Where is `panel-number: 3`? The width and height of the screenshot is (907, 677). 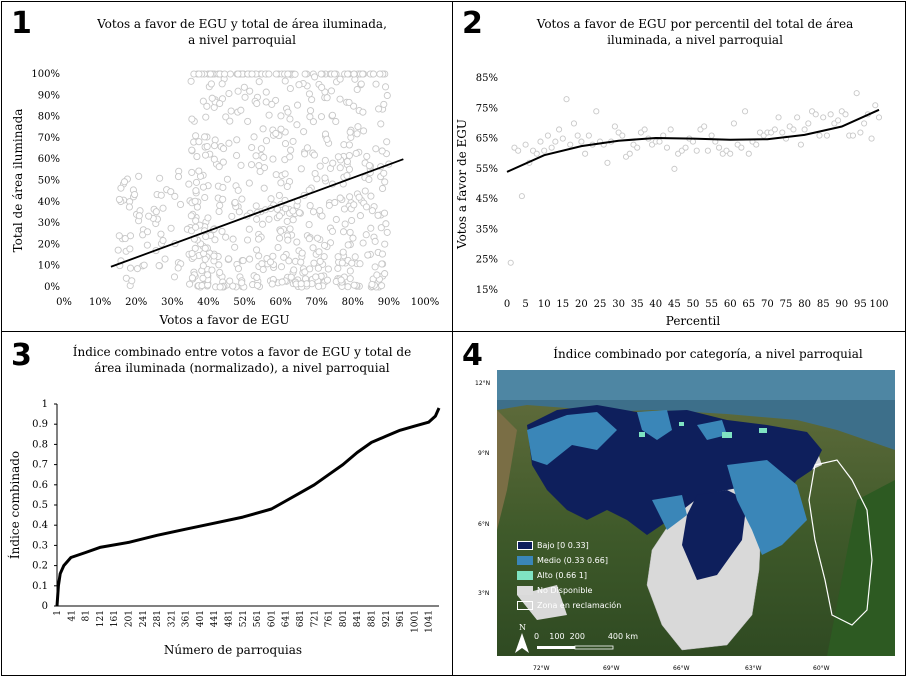 panel-number: 3 is located at coordinates (21, 355).